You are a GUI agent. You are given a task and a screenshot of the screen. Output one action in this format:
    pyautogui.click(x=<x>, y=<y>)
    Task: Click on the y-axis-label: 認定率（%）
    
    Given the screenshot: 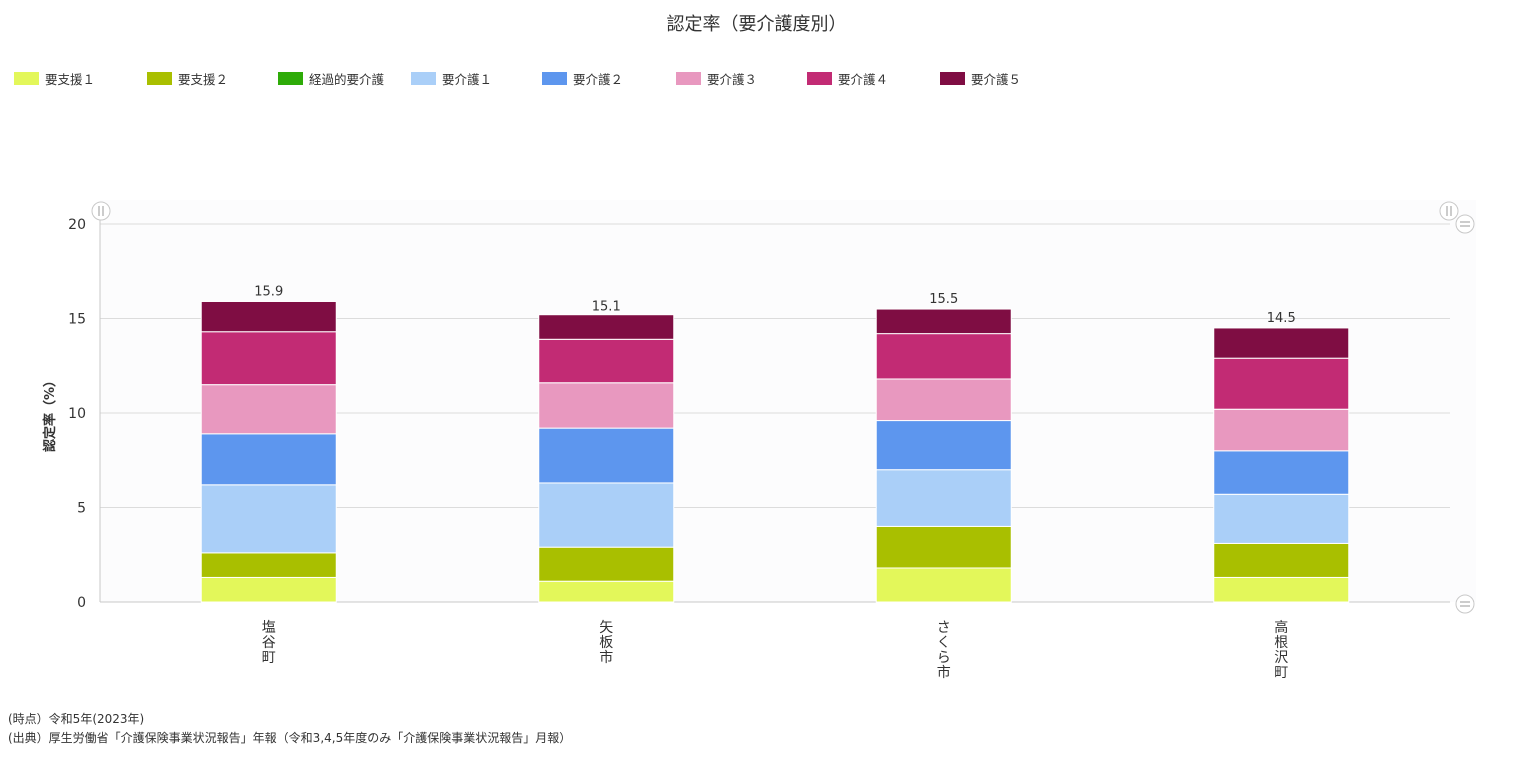 What is the action you would take?
    pyautogui.click(x=50, y=413)
    